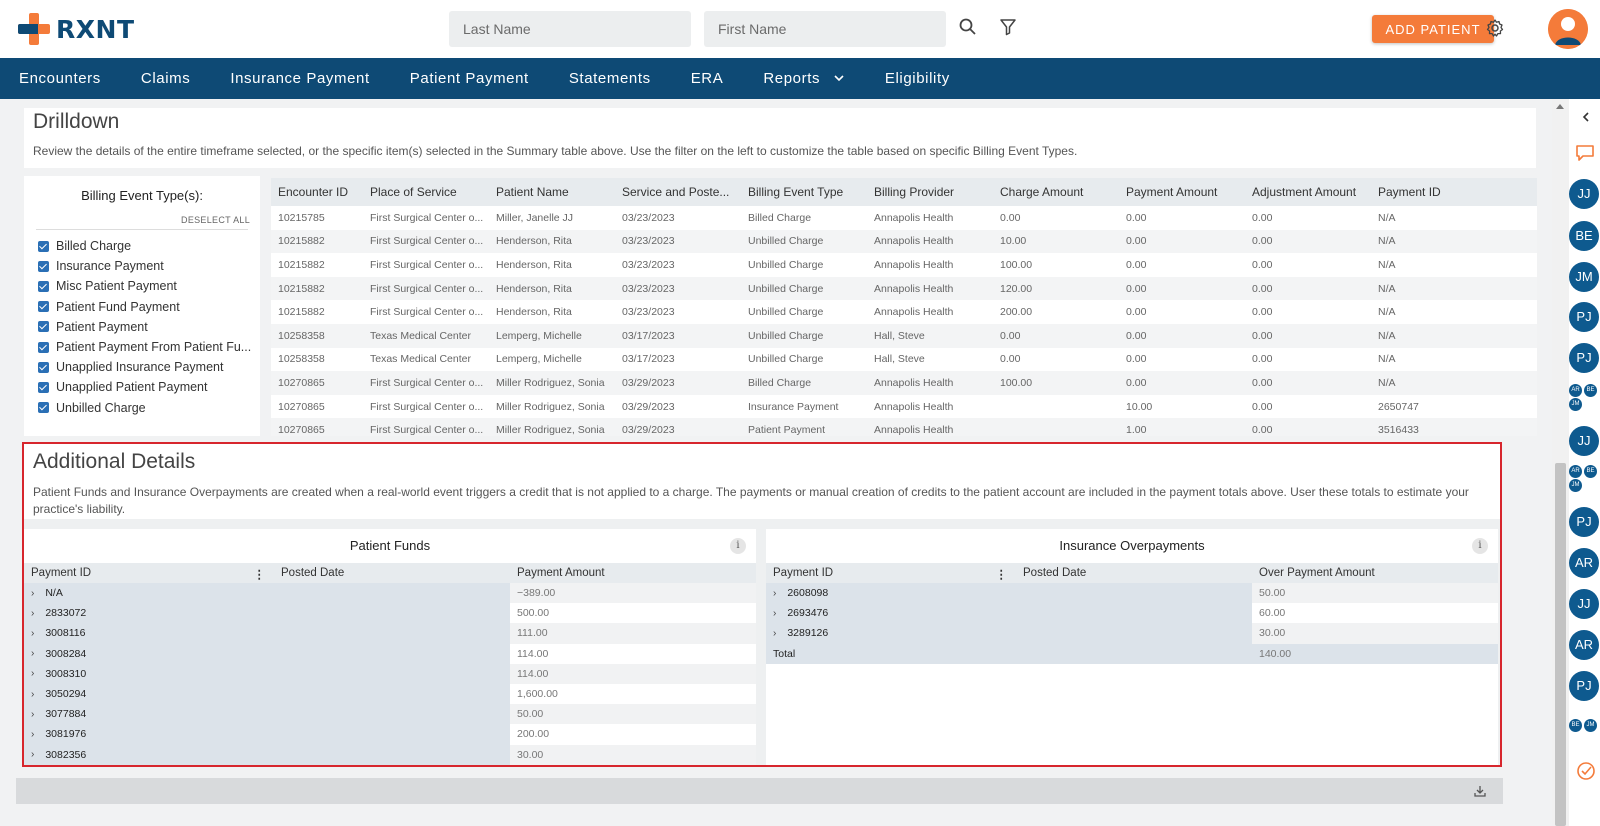  What do you see at coordinates (390, 673) in the screenshot?
I see `table-row: › 3008310 114.00` at bounding box center [390, 673].